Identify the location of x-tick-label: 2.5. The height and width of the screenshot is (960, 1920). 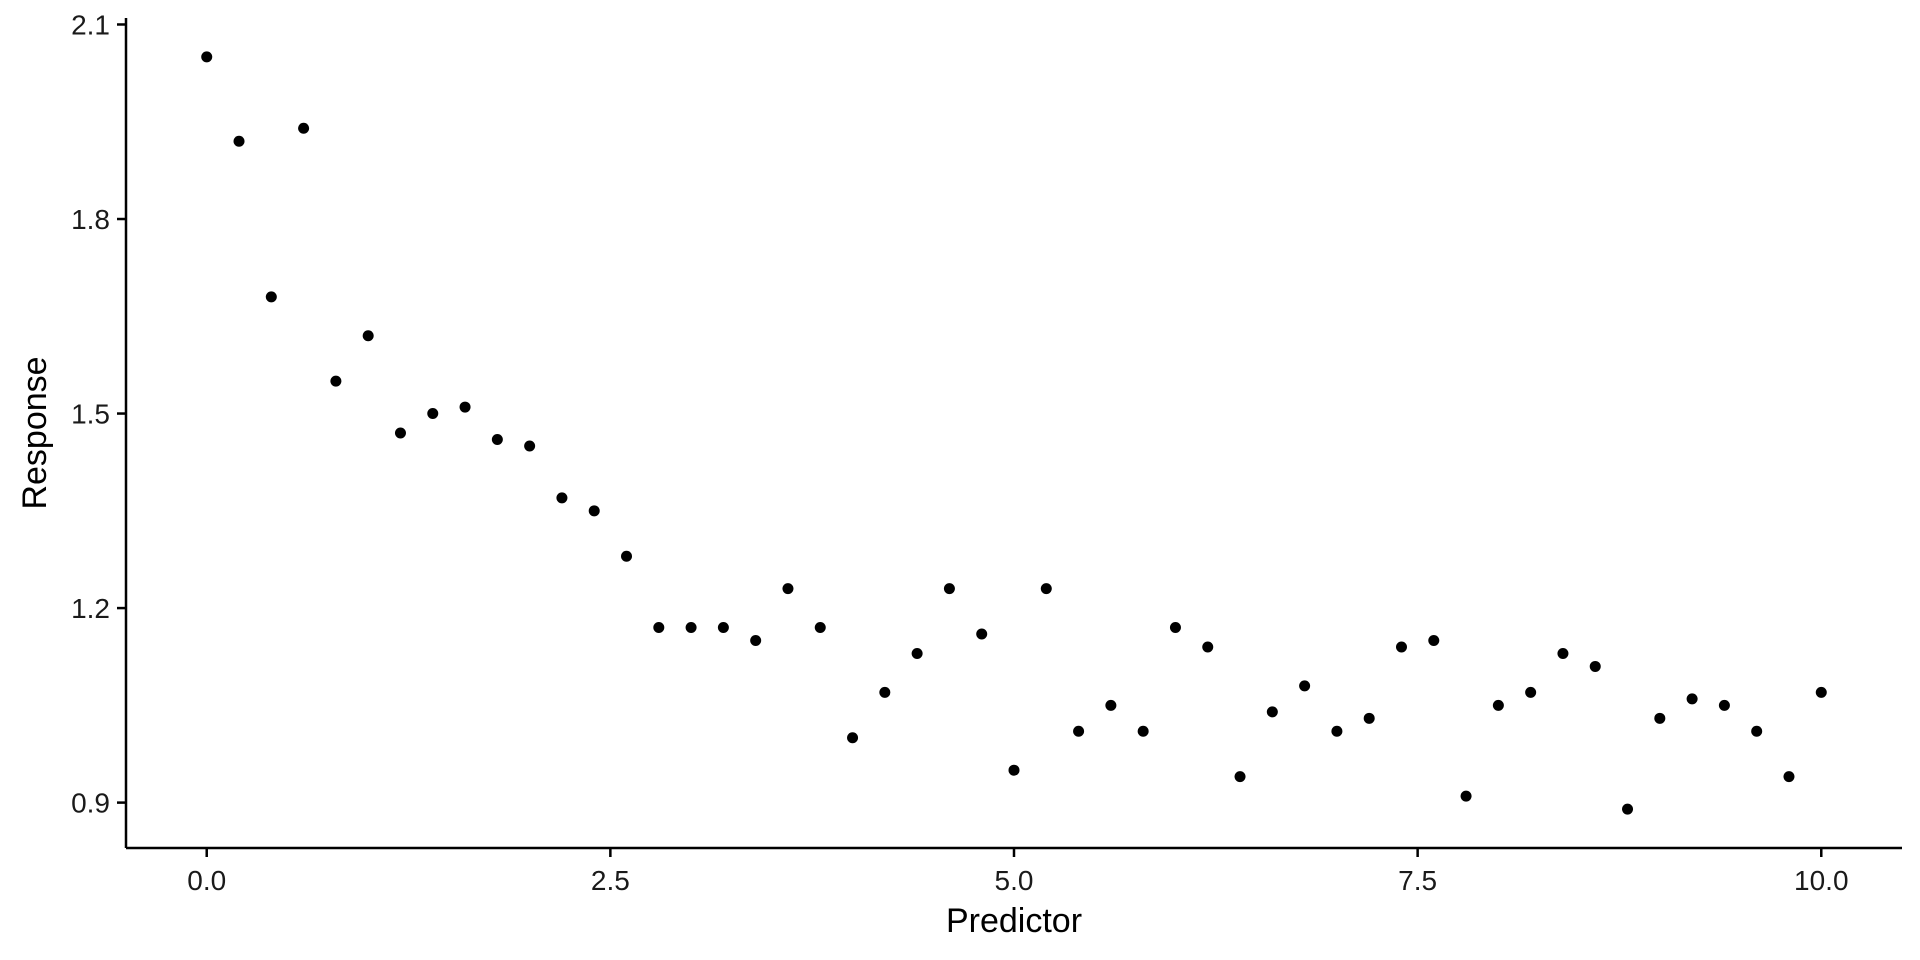
(610, 880).